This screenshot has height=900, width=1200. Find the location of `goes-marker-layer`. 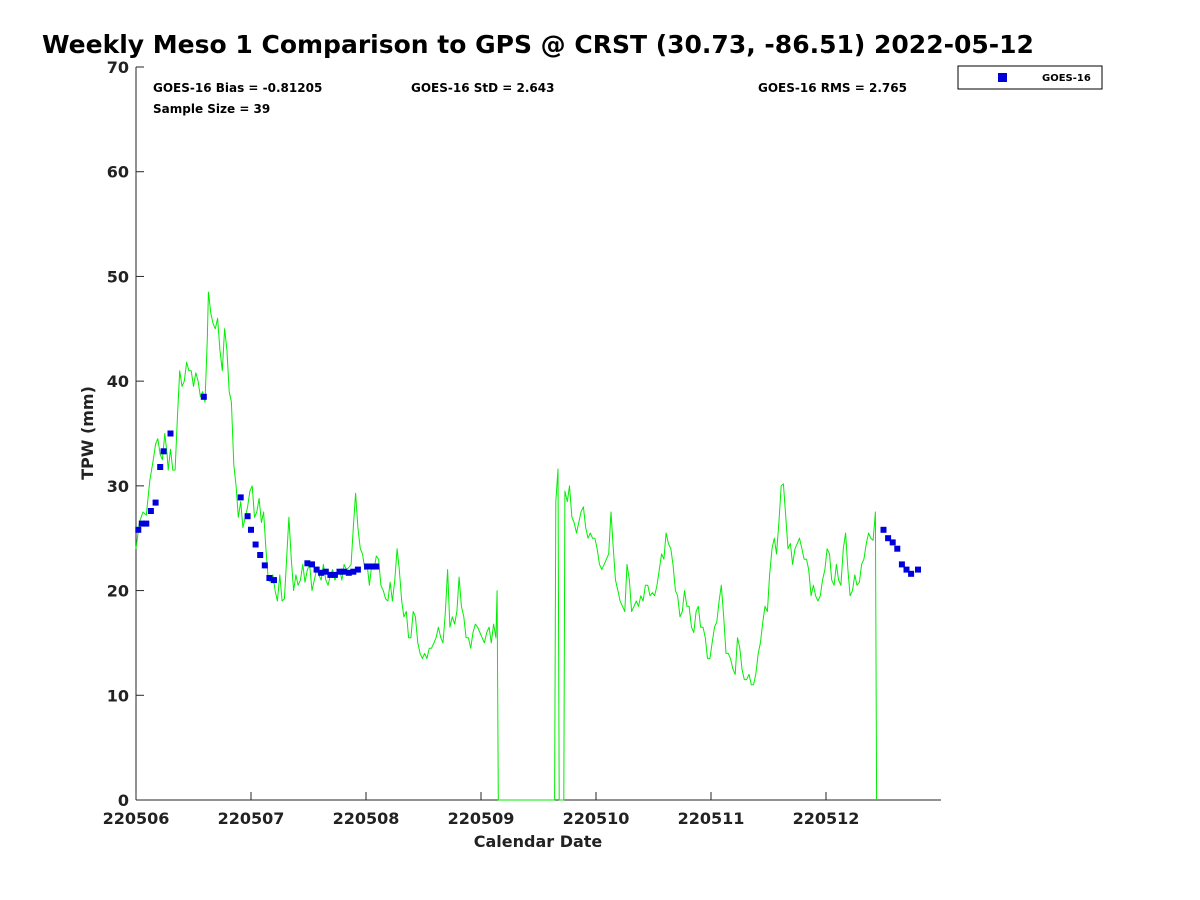

goes-marker-layer is located at coordinates (528, 488).